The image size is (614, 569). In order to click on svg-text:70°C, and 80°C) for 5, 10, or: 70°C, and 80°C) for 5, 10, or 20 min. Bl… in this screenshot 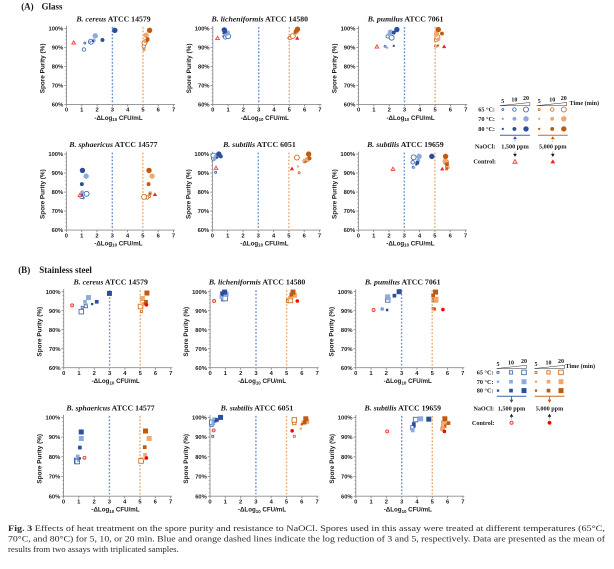, I will do `click(306, 539)`.